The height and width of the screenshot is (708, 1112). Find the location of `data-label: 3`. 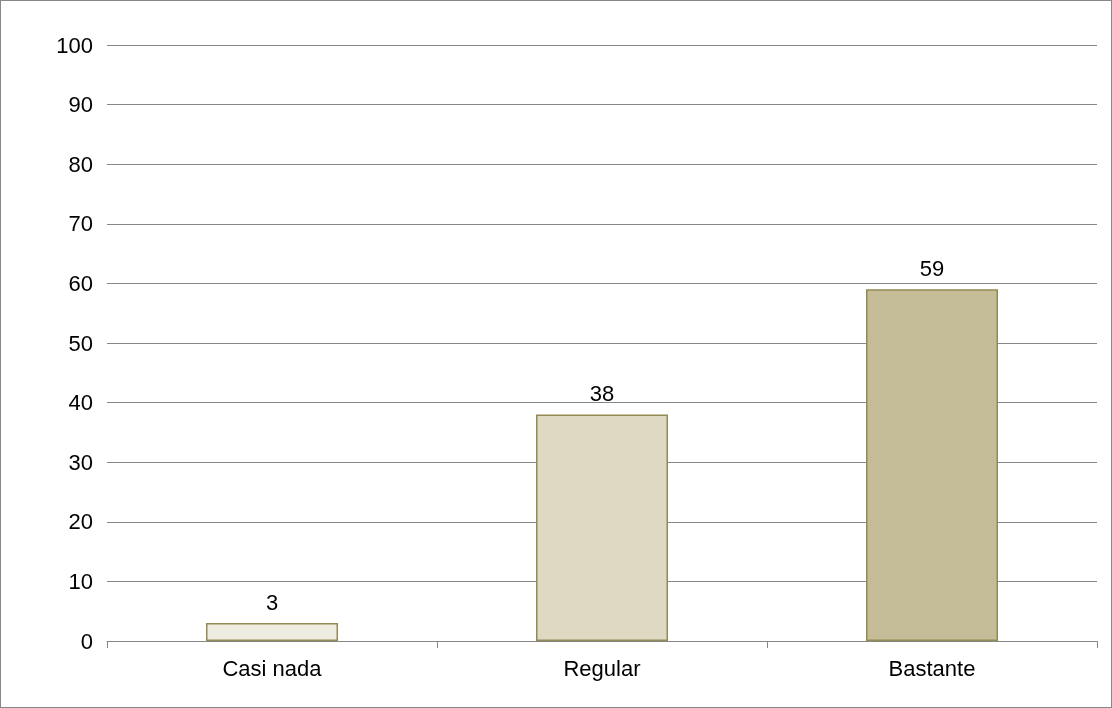

data-label: 3 is located at coordinates (272, 602).